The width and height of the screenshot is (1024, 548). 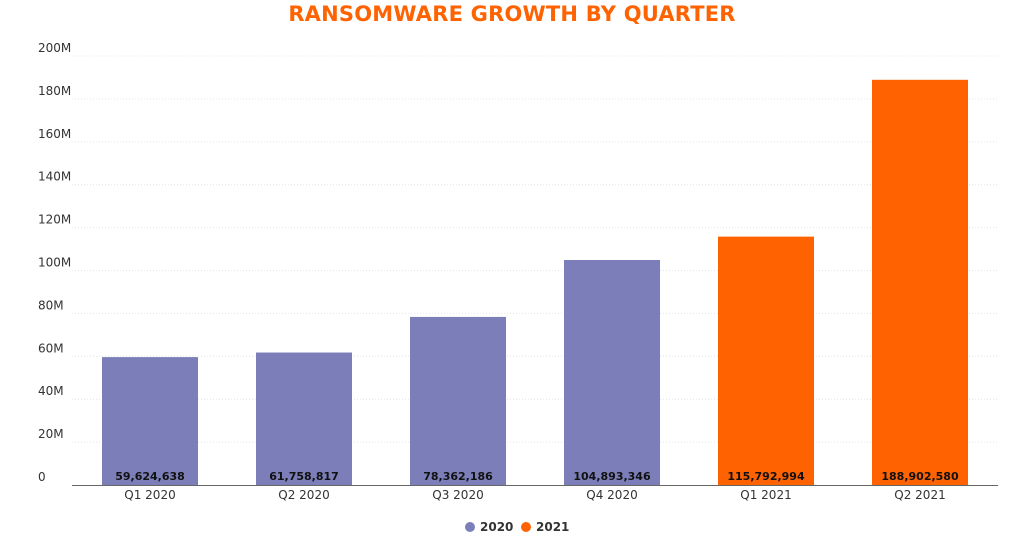 I want to click on bar-q1-2020, so click(x=150, y=421).